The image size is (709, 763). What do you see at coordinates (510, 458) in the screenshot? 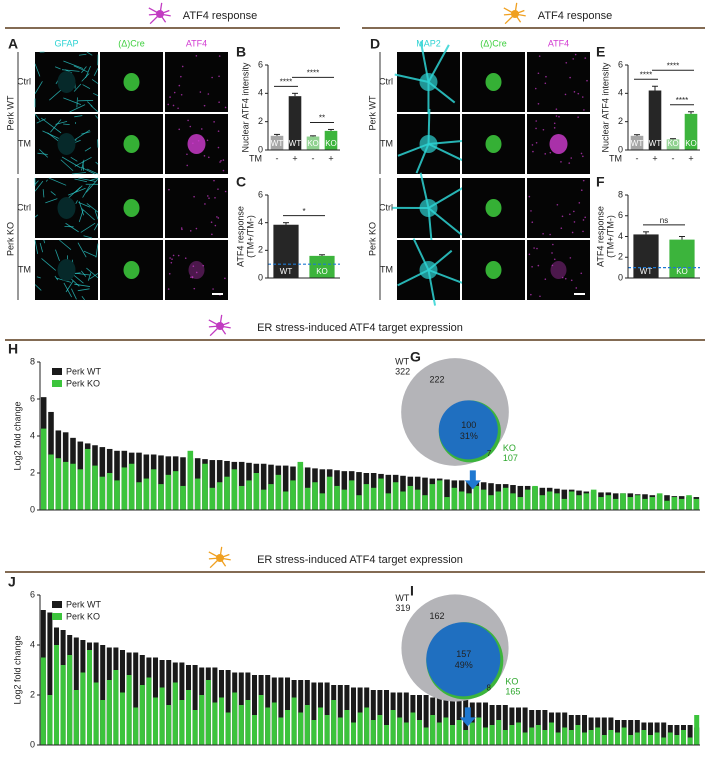
I see `venn-b-total: 107` at bounding box center [510, 458].